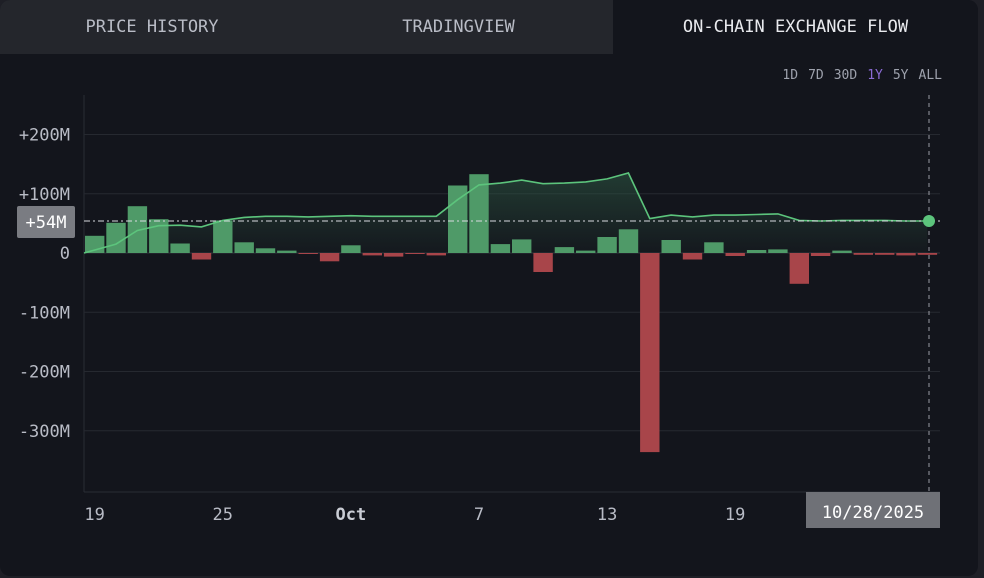  Describe the element at coordinates (930, 75) in the screenshot. I see `range-all: ALL` at that location.